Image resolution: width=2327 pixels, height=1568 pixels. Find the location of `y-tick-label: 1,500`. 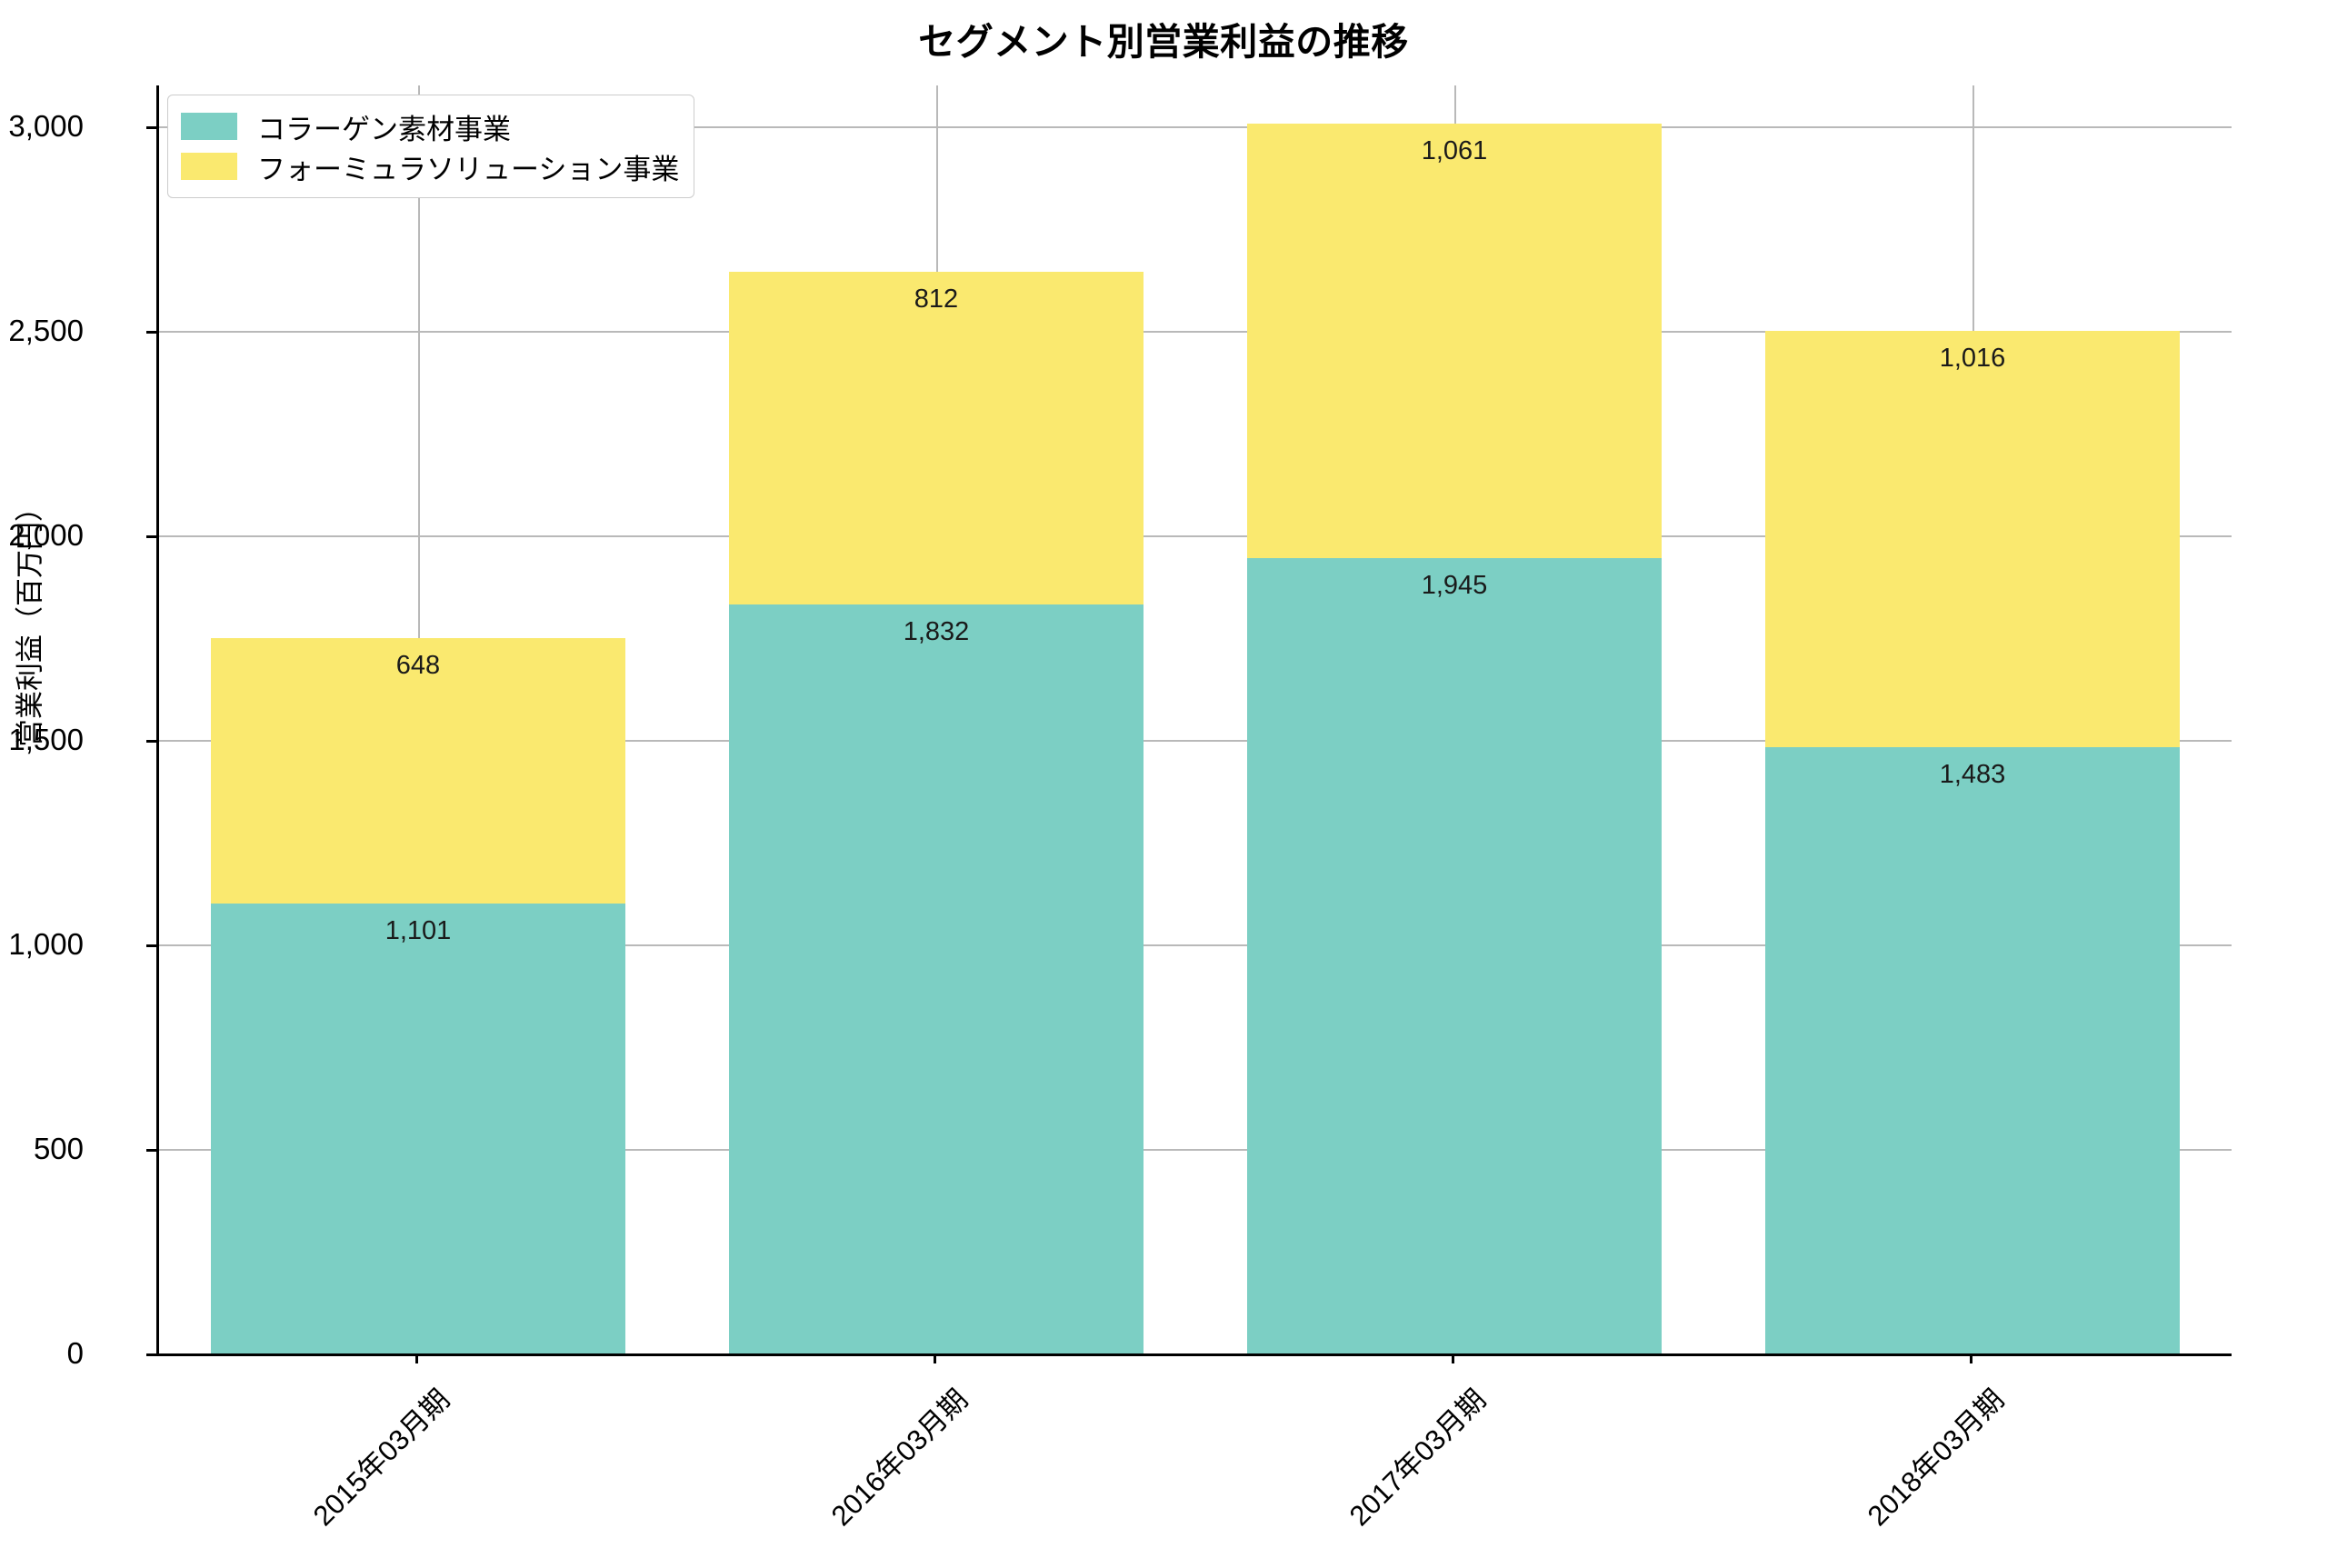

y-tick-label: 1,500 is located at coordinates (46, 740).